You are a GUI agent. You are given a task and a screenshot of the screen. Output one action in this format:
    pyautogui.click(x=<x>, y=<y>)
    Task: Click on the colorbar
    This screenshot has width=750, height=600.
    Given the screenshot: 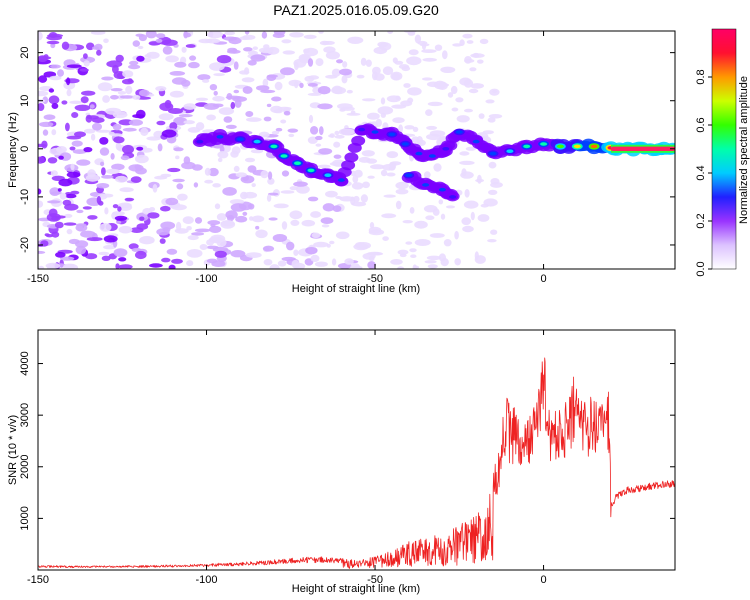 What is the action you would take?
    pyautogui.click(x=724, y=149)
    